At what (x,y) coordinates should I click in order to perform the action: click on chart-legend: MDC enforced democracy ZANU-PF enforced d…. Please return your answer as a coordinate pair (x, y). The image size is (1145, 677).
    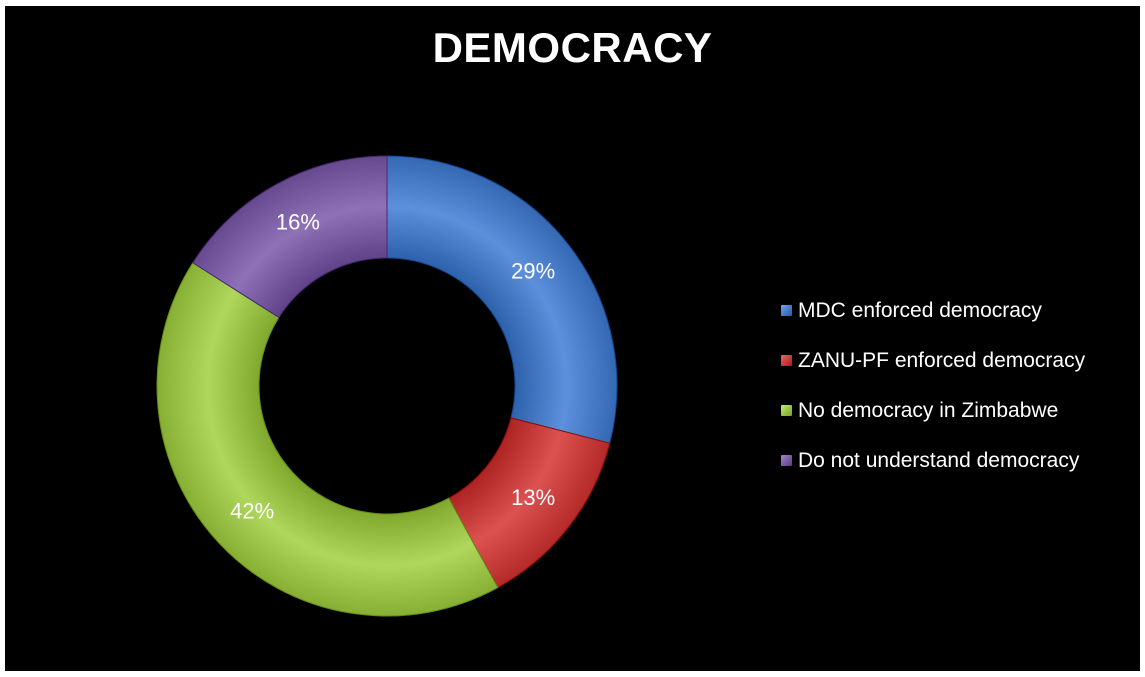
    Looking at the image, I should click on (933, 398).